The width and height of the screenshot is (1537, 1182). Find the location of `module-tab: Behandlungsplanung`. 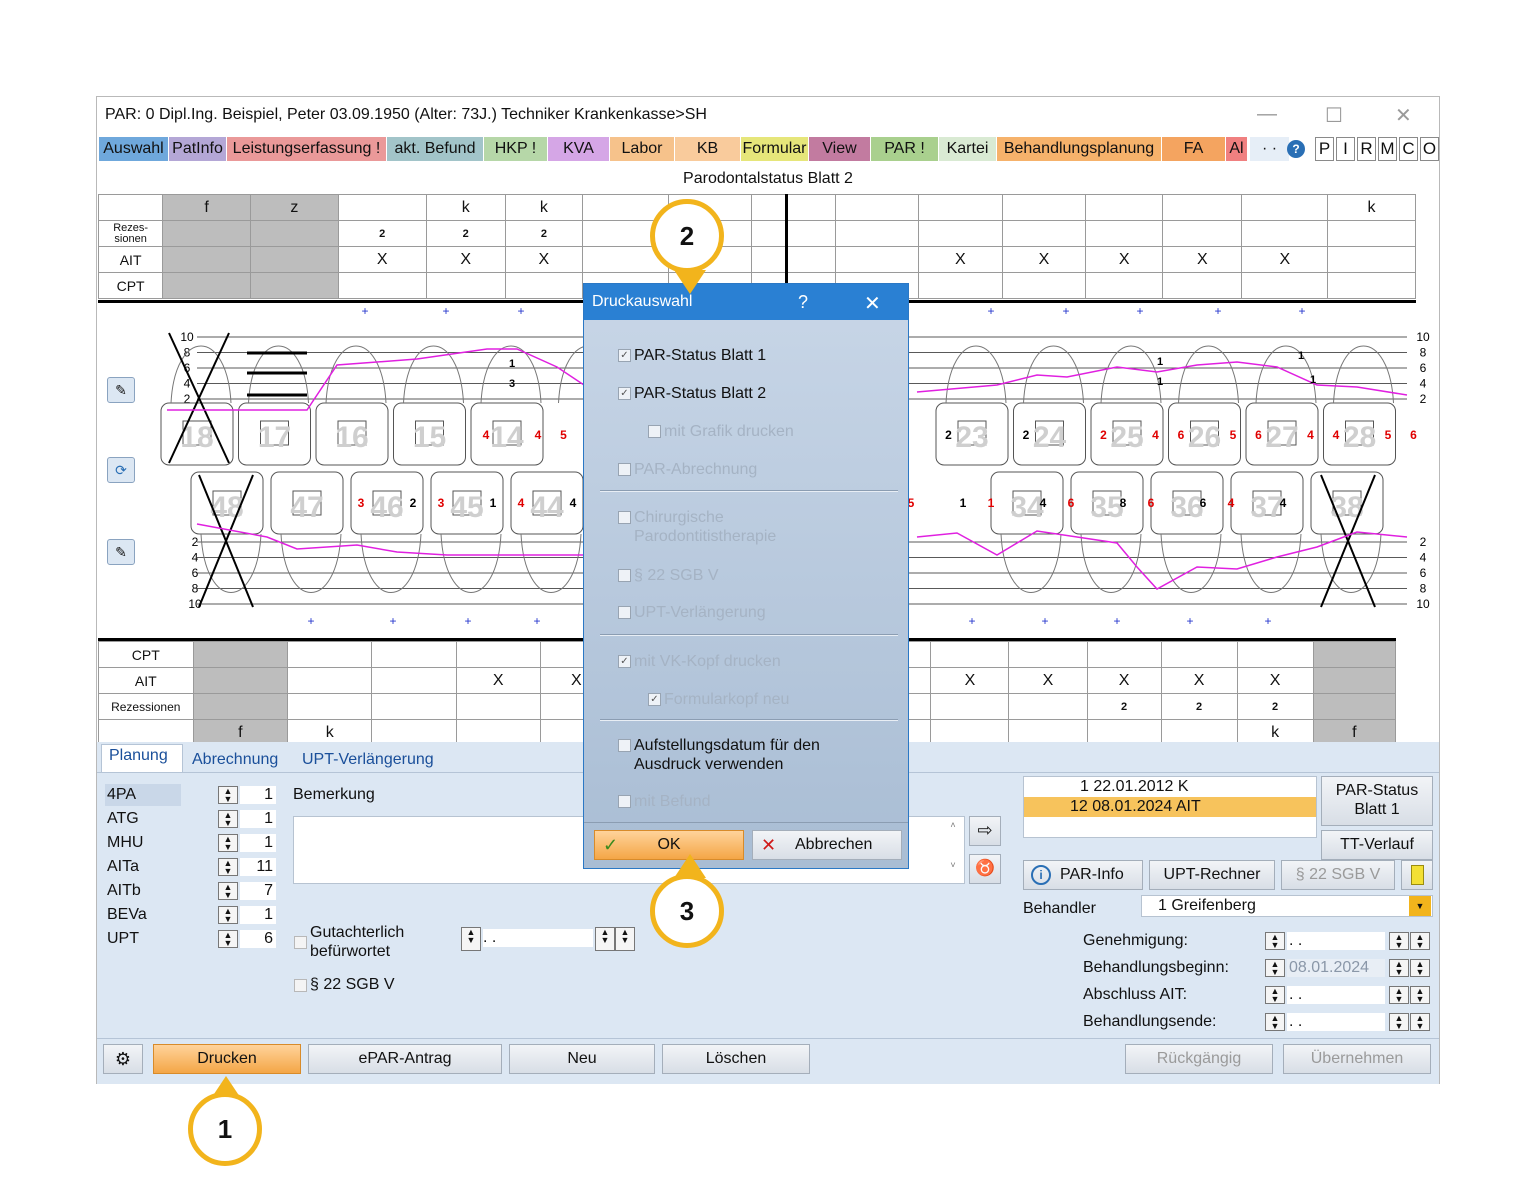

module-tab: Behandlungsplanung is located at coordinates (1079, 149).